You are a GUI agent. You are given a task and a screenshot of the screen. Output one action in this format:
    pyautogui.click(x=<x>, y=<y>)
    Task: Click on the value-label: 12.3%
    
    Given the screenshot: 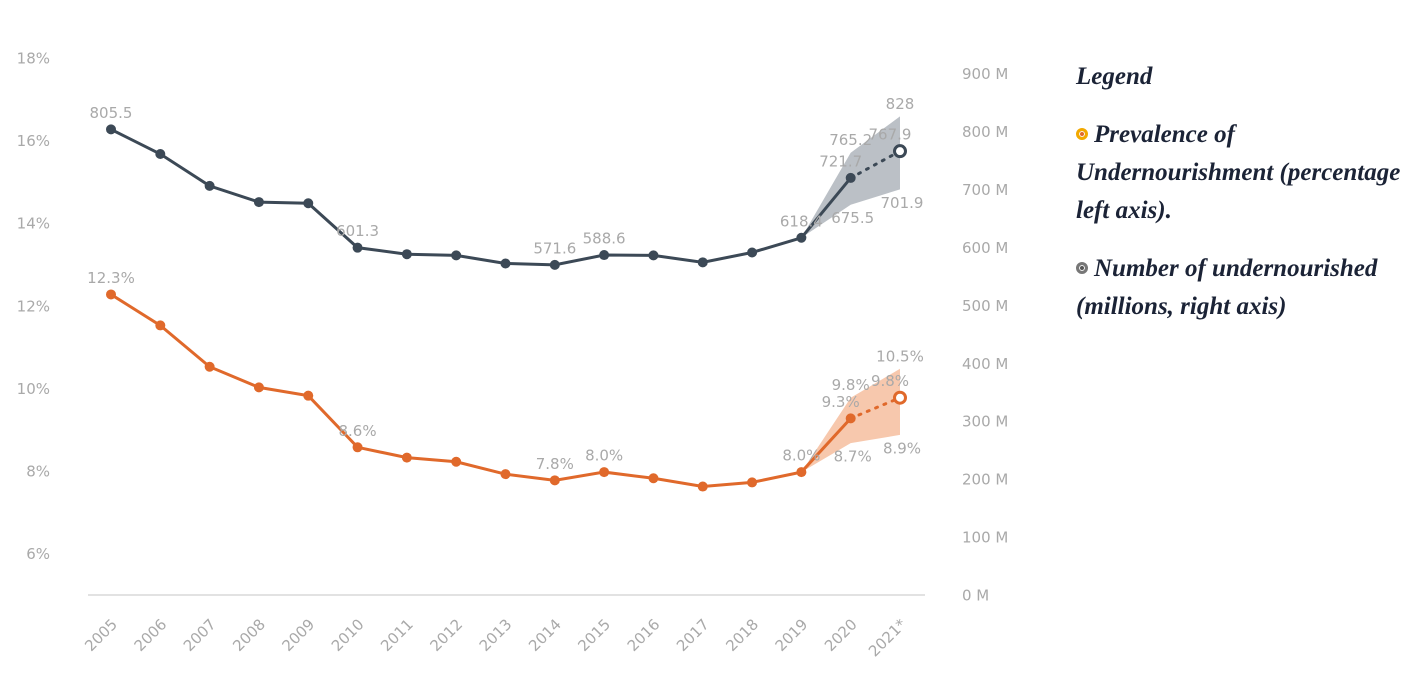 What is the action you would take?
    pyautogui.click(x=111, y=278)
    